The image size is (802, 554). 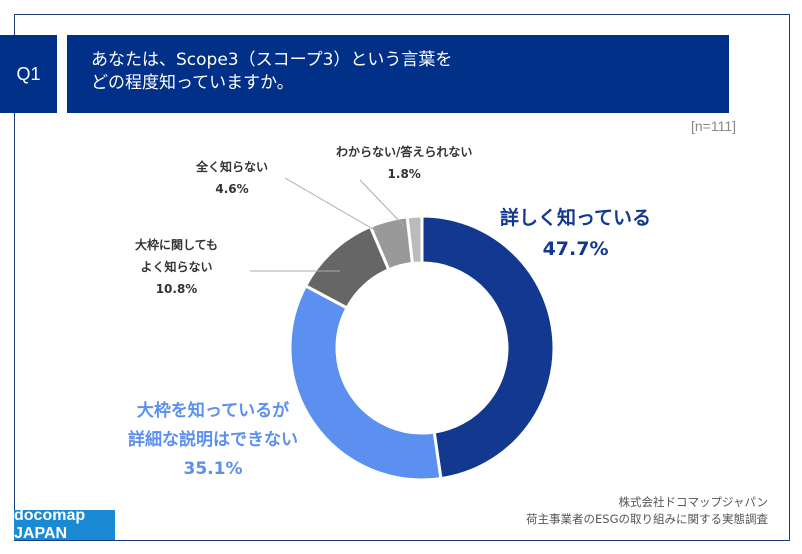 What do you see at coordinates (693, 502) in the screenshot?
I see `source-company: 株式会社ドコマップジャパン` at bounding box center [693, 502].